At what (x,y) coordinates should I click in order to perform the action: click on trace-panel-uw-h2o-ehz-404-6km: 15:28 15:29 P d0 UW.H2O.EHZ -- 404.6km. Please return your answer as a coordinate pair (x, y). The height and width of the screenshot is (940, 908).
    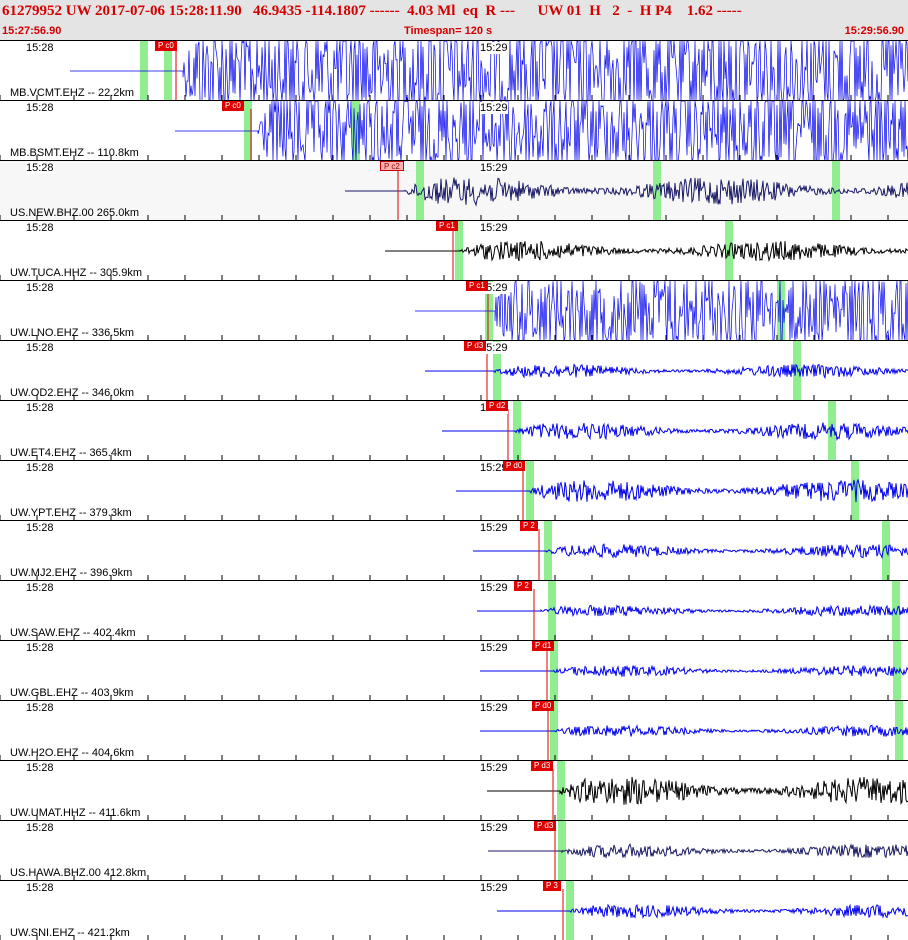
    Looking at the image, I should click on (454, 730).